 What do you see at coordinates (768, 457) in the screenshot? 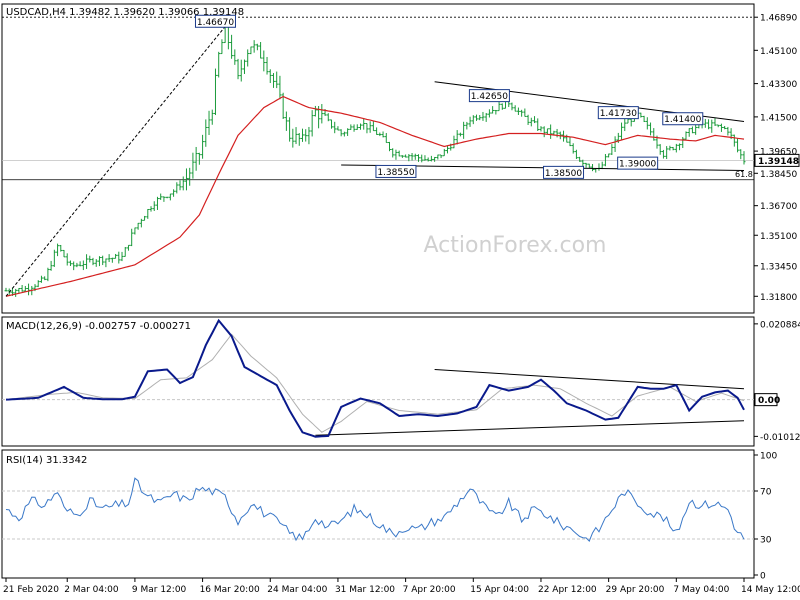
I see `rsi-tick-label: 100` at bounding box center [768, 457].